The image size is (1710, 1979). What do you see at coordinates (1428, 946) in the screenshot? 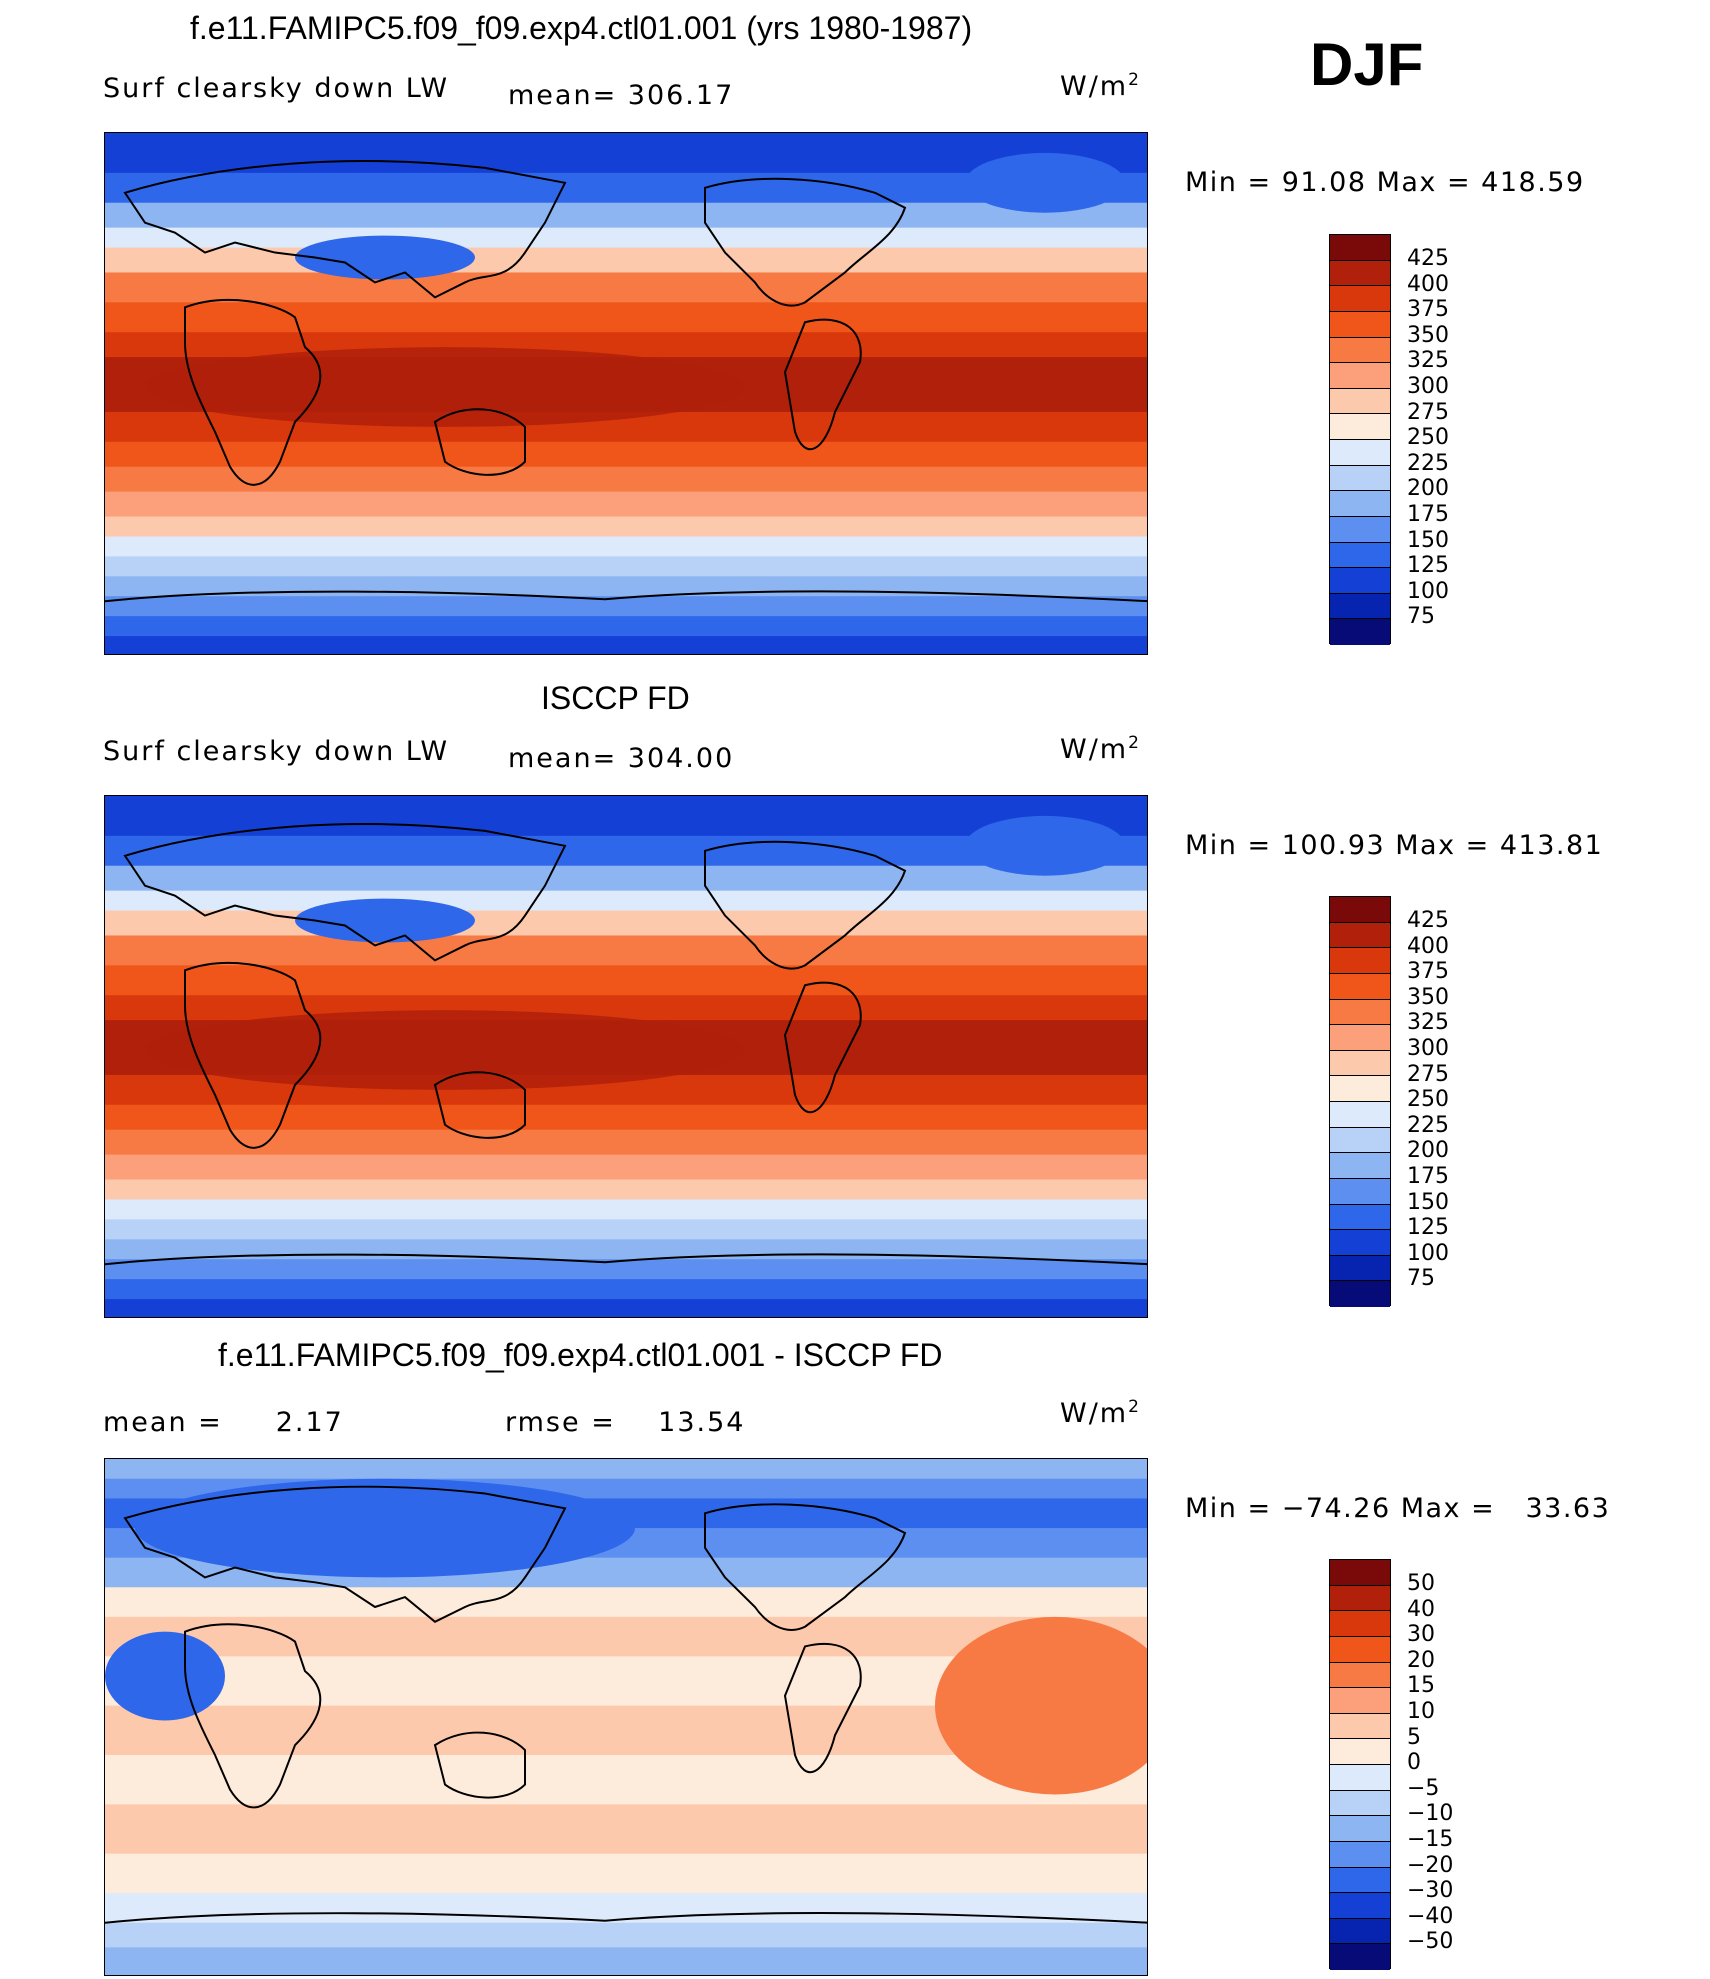
I see `colorbar-tick-label: 400` at bounding box center [1428, 946].